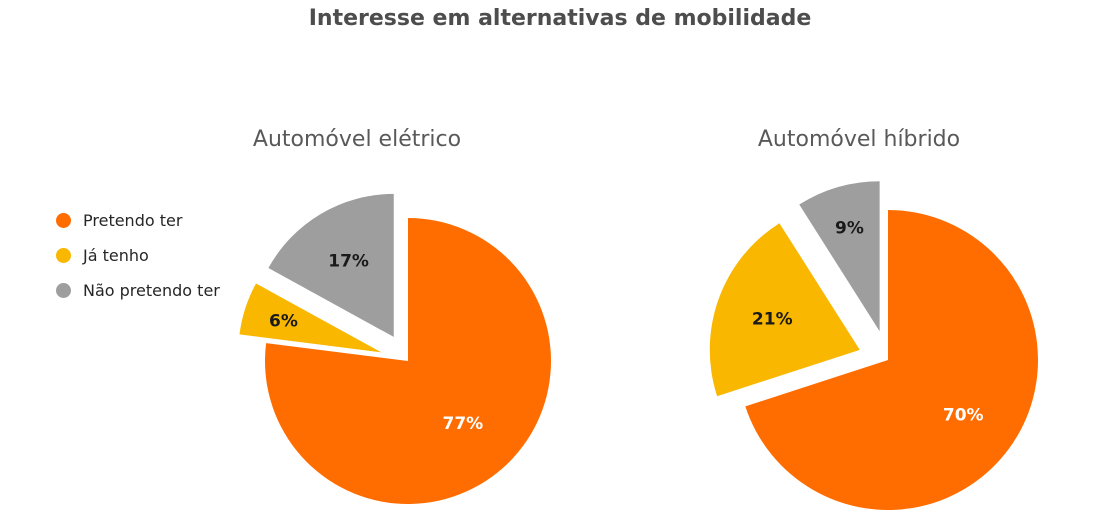  I want to click on chart-title: Interesse em alternativas de mobilidade, so click(560, 18).